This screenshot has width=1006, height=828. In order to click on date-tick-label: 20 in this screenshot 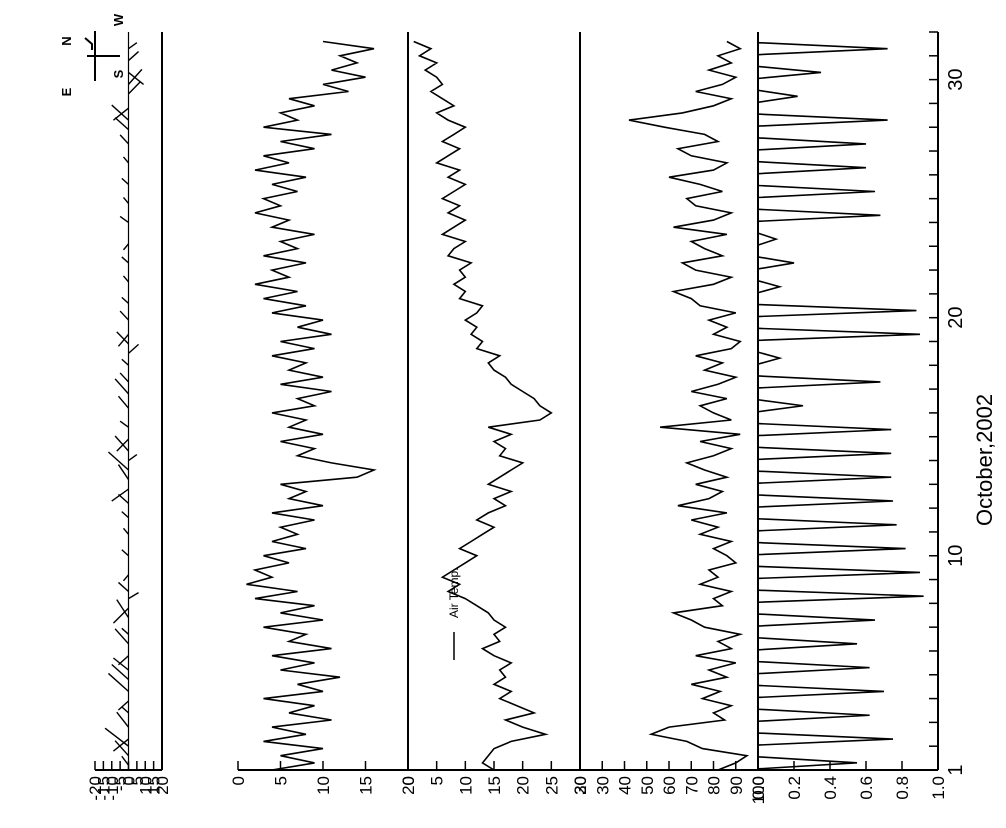, I will do `click(956, 318)`.